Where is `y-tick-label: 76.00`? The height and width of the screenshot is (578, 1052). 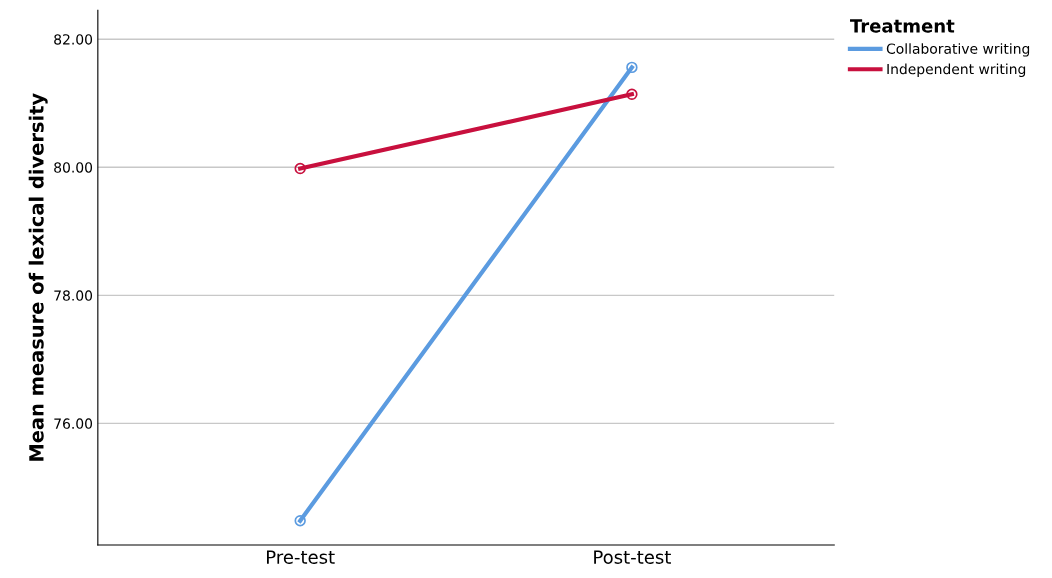 y-tick-label: 76.00 is located at coordinates (73, 423).